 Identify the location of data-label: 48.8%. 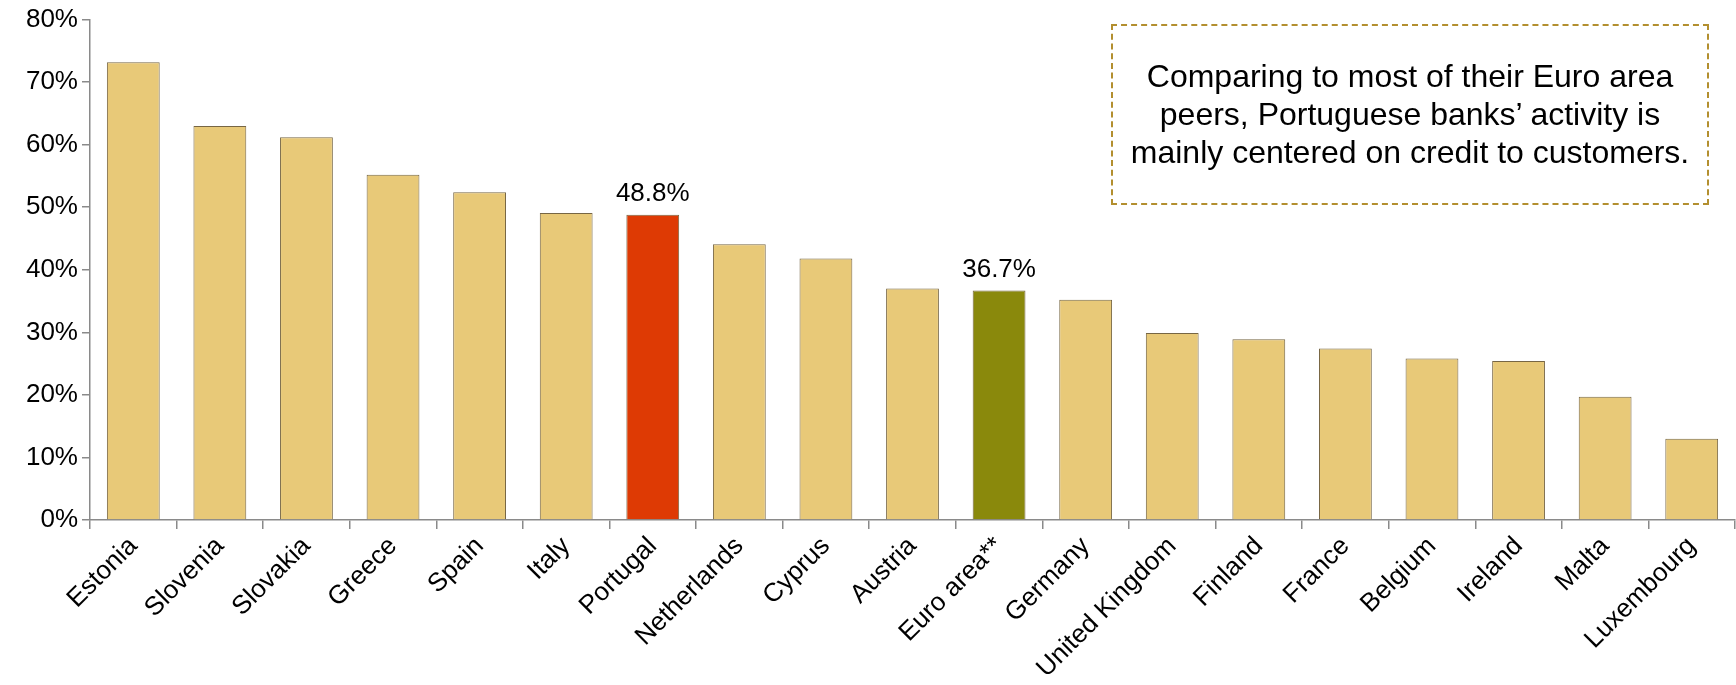
(652, 191).